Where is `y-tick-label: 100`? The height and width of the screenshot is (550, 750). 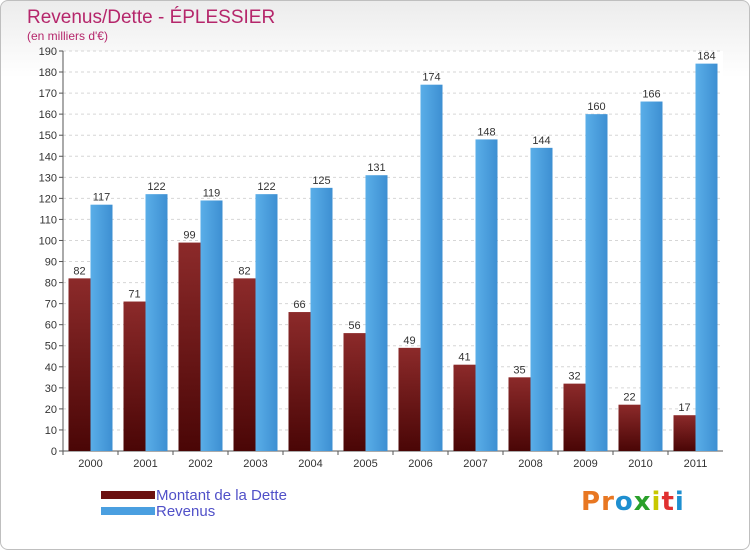 y-tick-label: 100 is located at coordinates (48, 241).